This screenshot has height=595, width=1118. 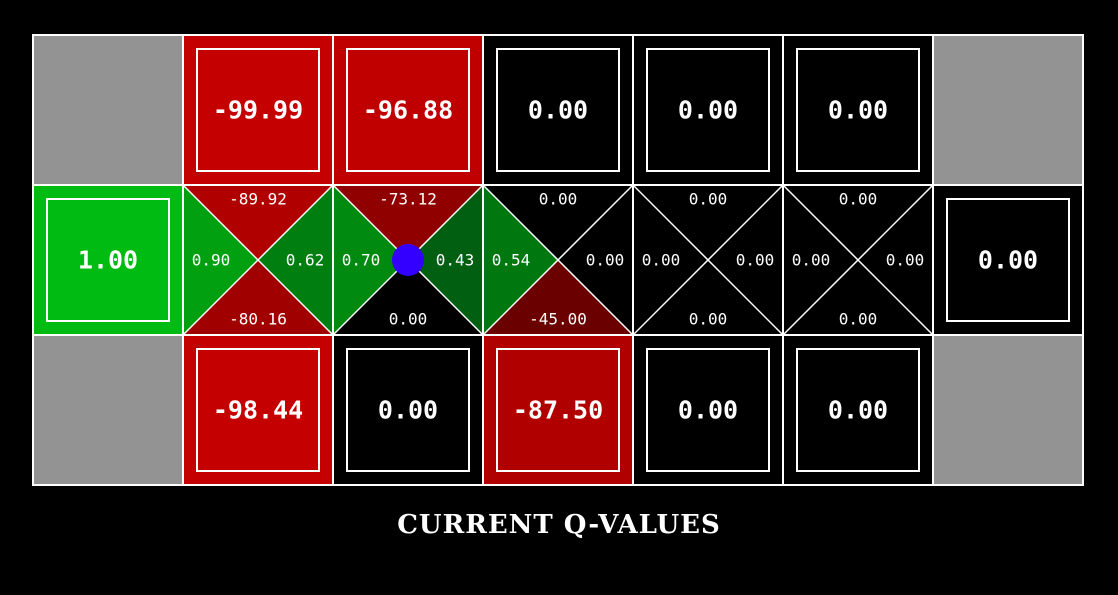 I want to click on q-value-left: 0.54, so click(x=511, y=260).